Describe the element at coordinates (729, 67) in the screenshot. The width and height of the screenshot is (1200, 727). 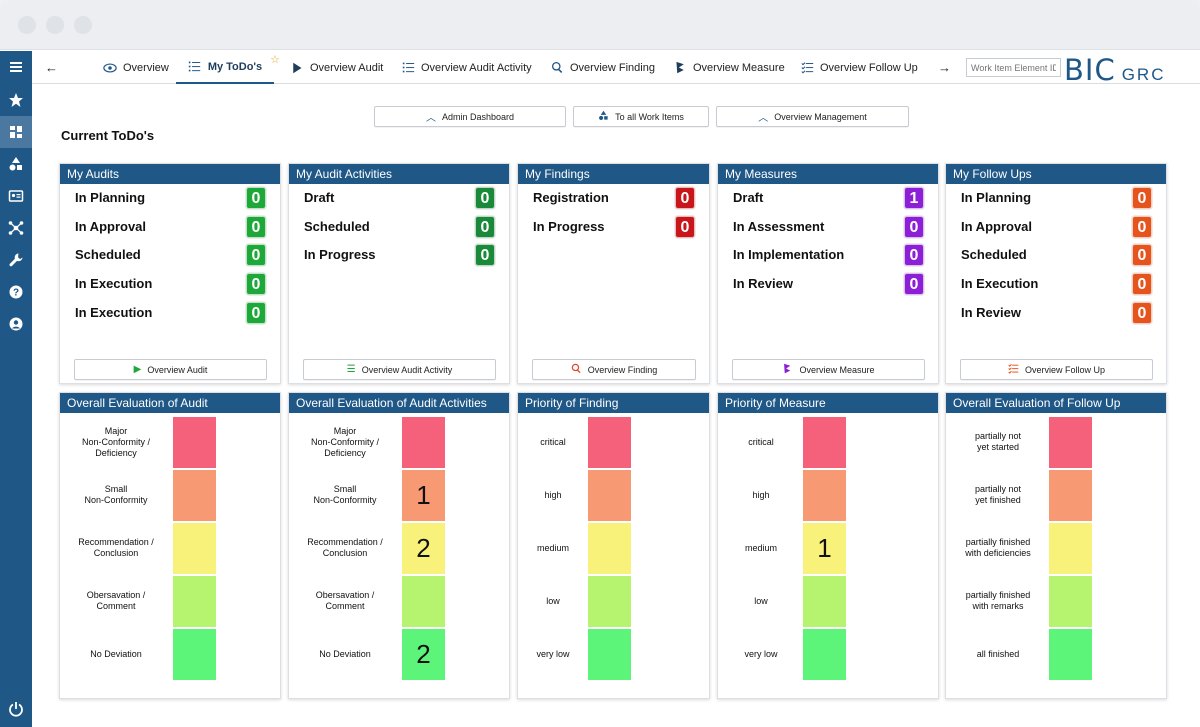
I see `tab-overview-measure: Overview Measure` at that location.